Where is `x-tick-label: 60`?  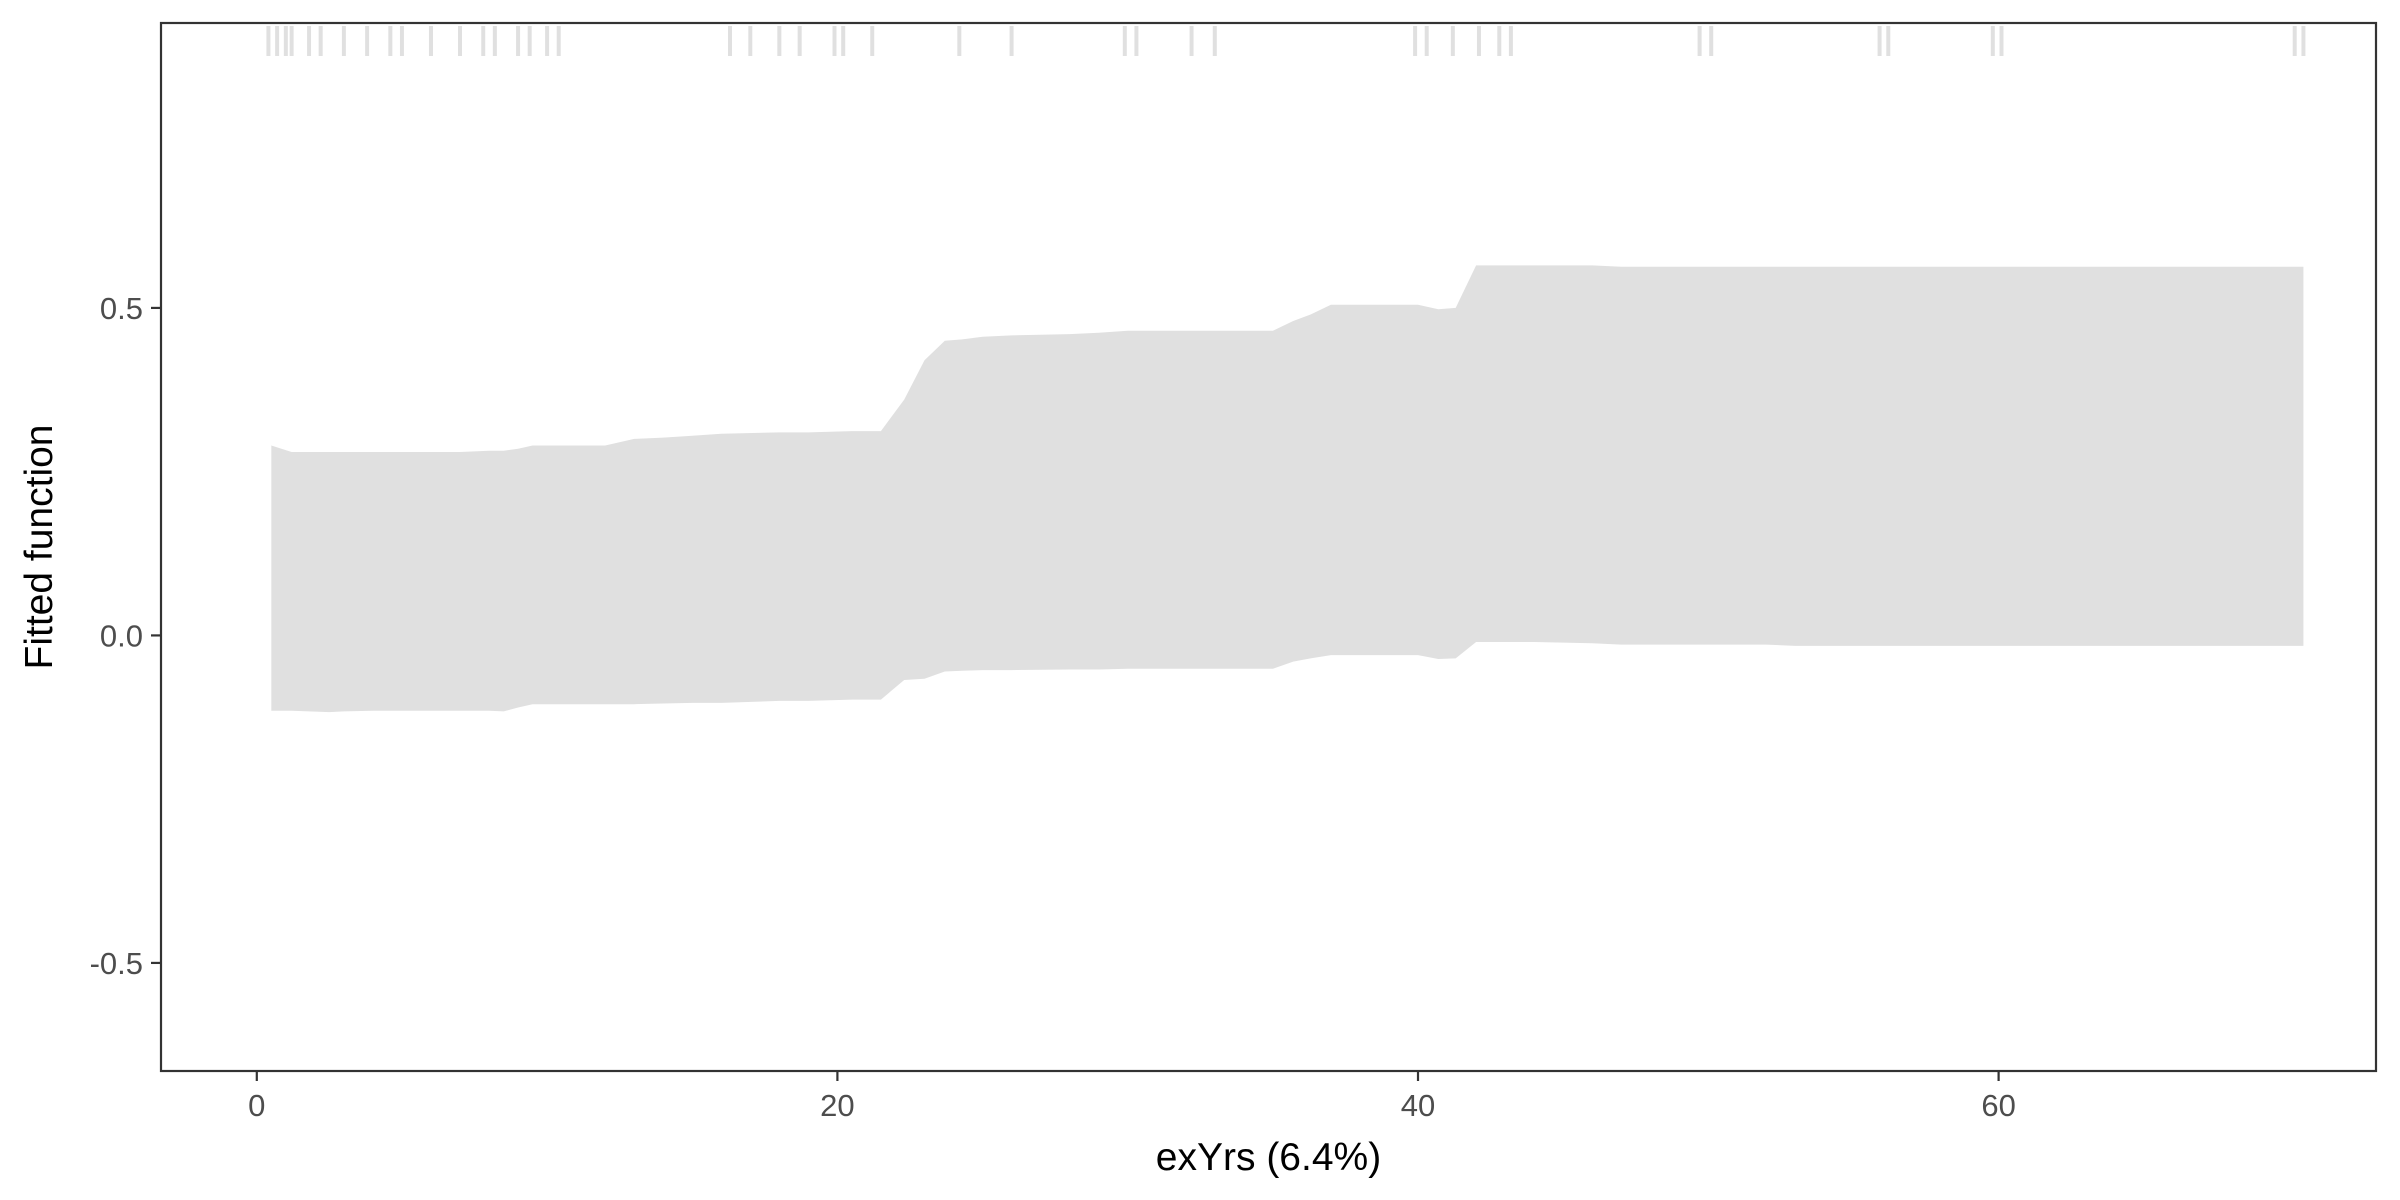
x-tick-label: 60 is located at coordinates (1998, 1105).